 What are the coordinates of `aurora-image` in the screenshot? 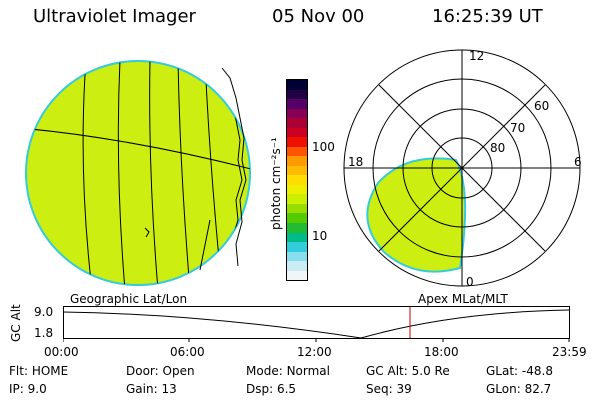 It's located at (416, 215).